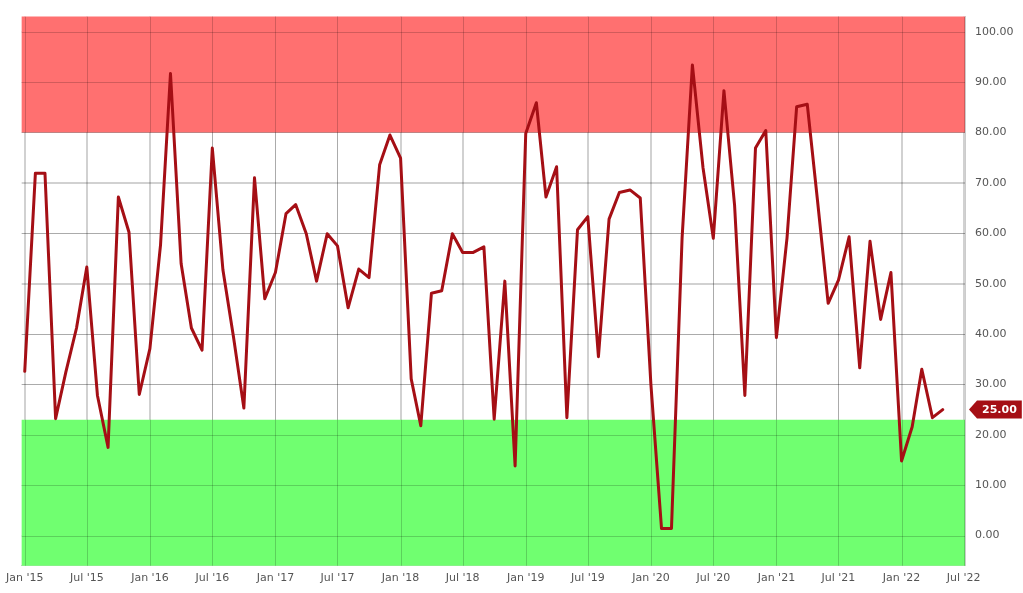 The height and width of the screenshot is (593, 1023). I want to click on x-tick-label: Jul '22, so click(963, 578).